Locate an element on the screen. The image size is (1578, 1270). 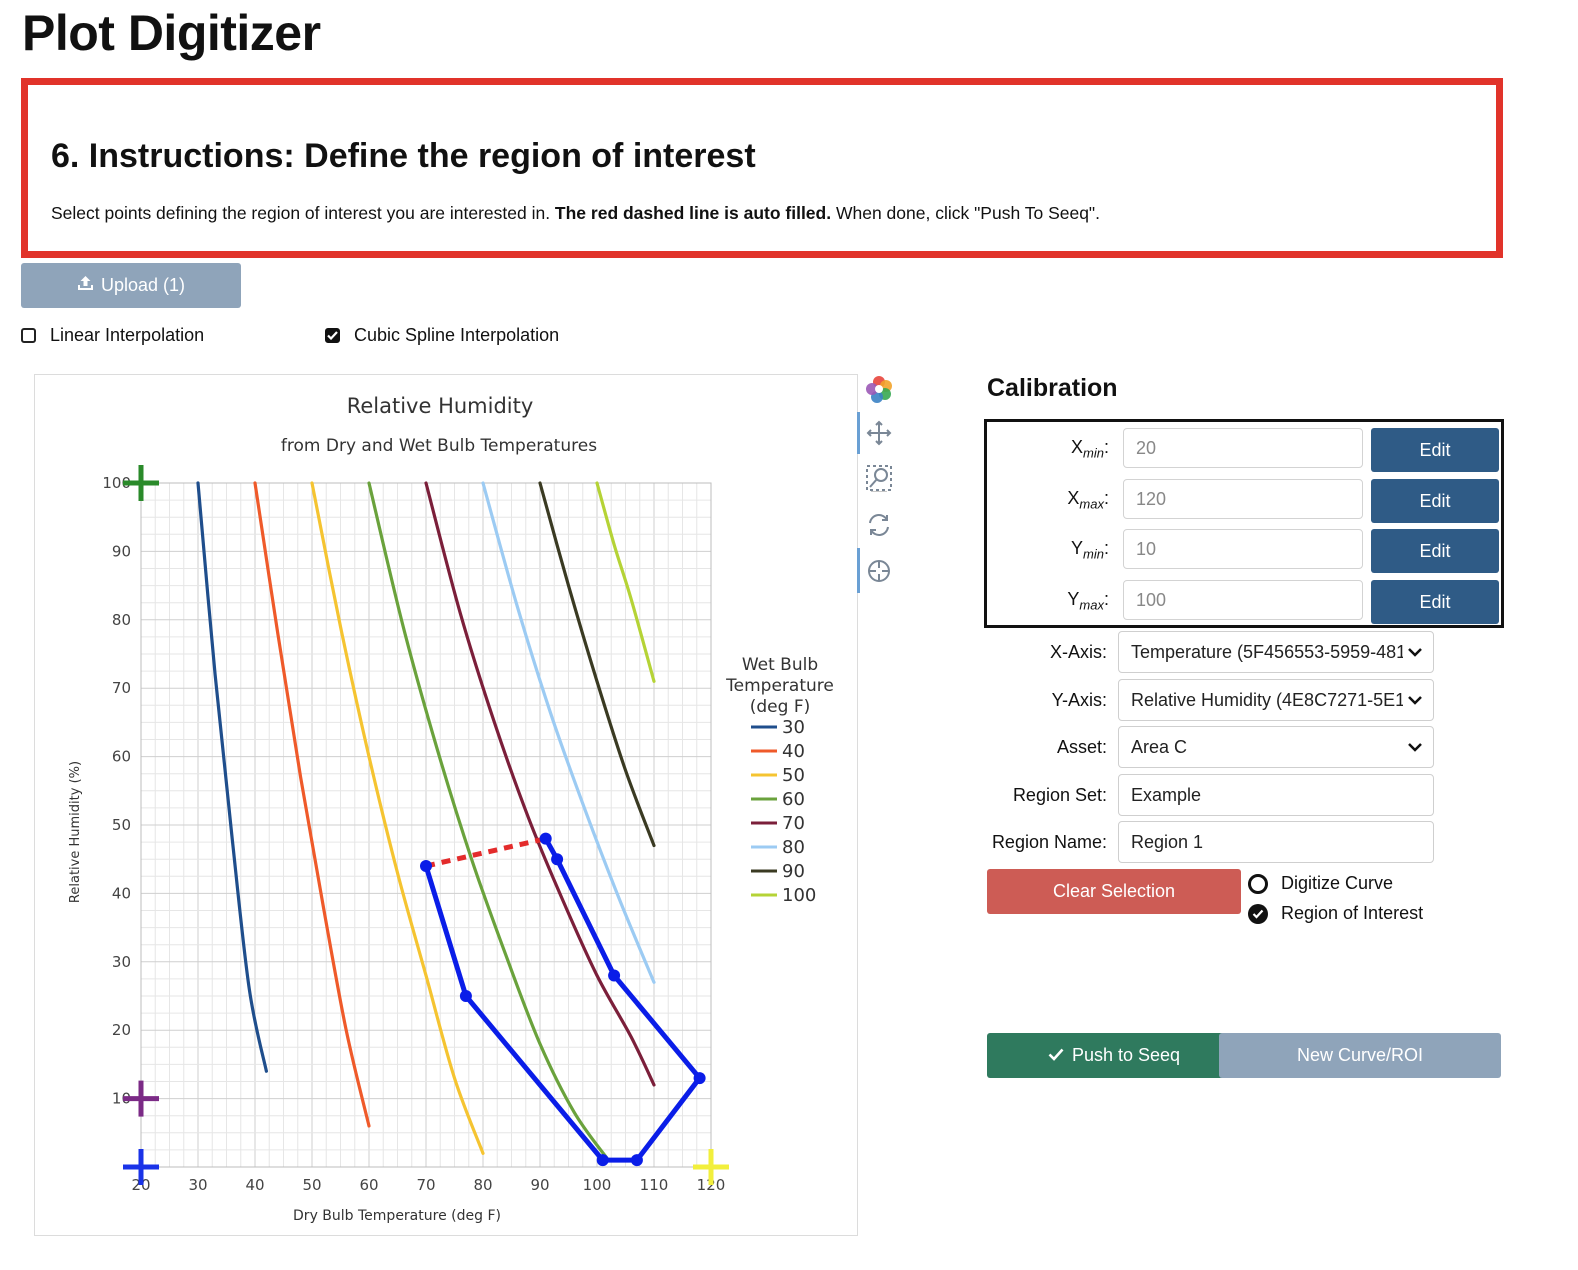
region-set-input: Example is located at coordinates (1276, 795).